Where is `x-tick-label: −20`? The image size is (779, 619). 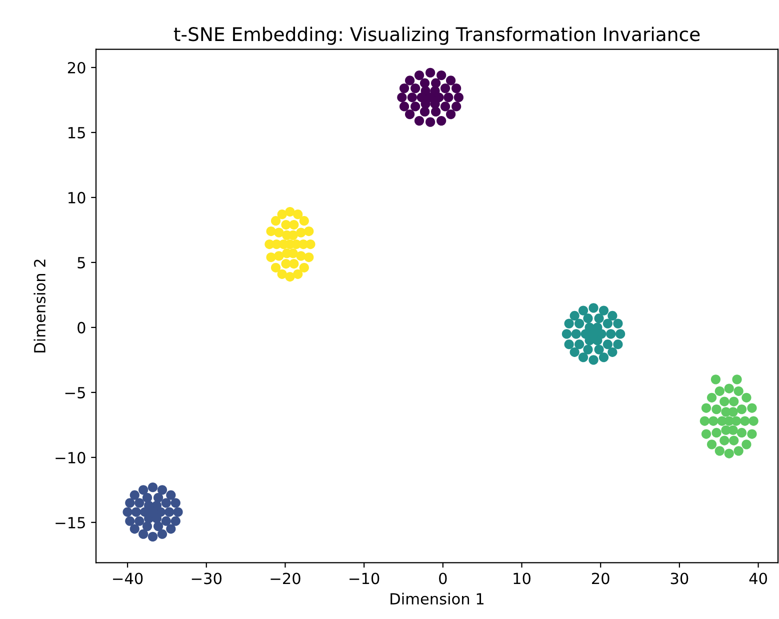 x-tick-label: −20 is located at coordinates (285, 578).